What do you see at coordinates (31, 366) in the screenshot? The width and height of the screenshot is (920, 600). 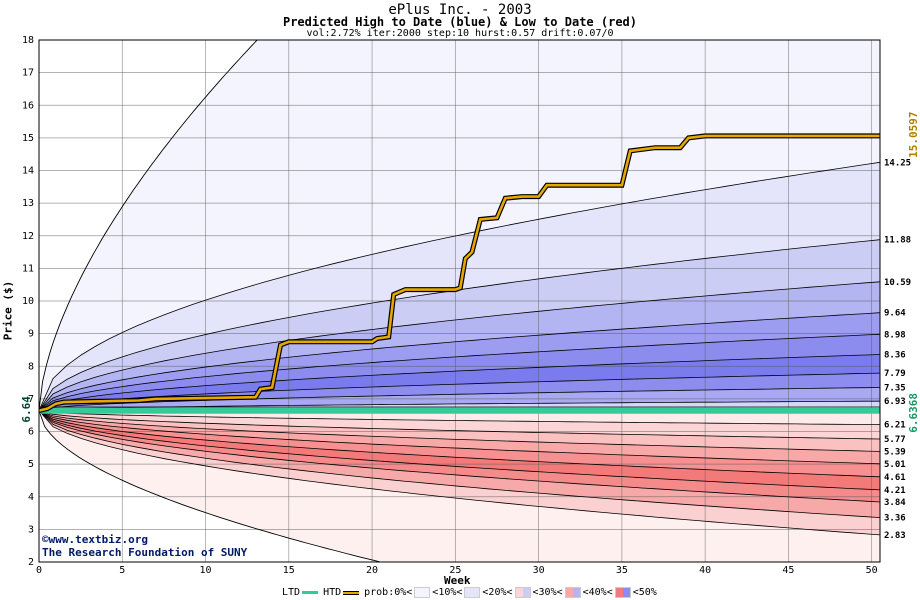 I see `y-tick-label: 8` at bounding box center [31, 366].